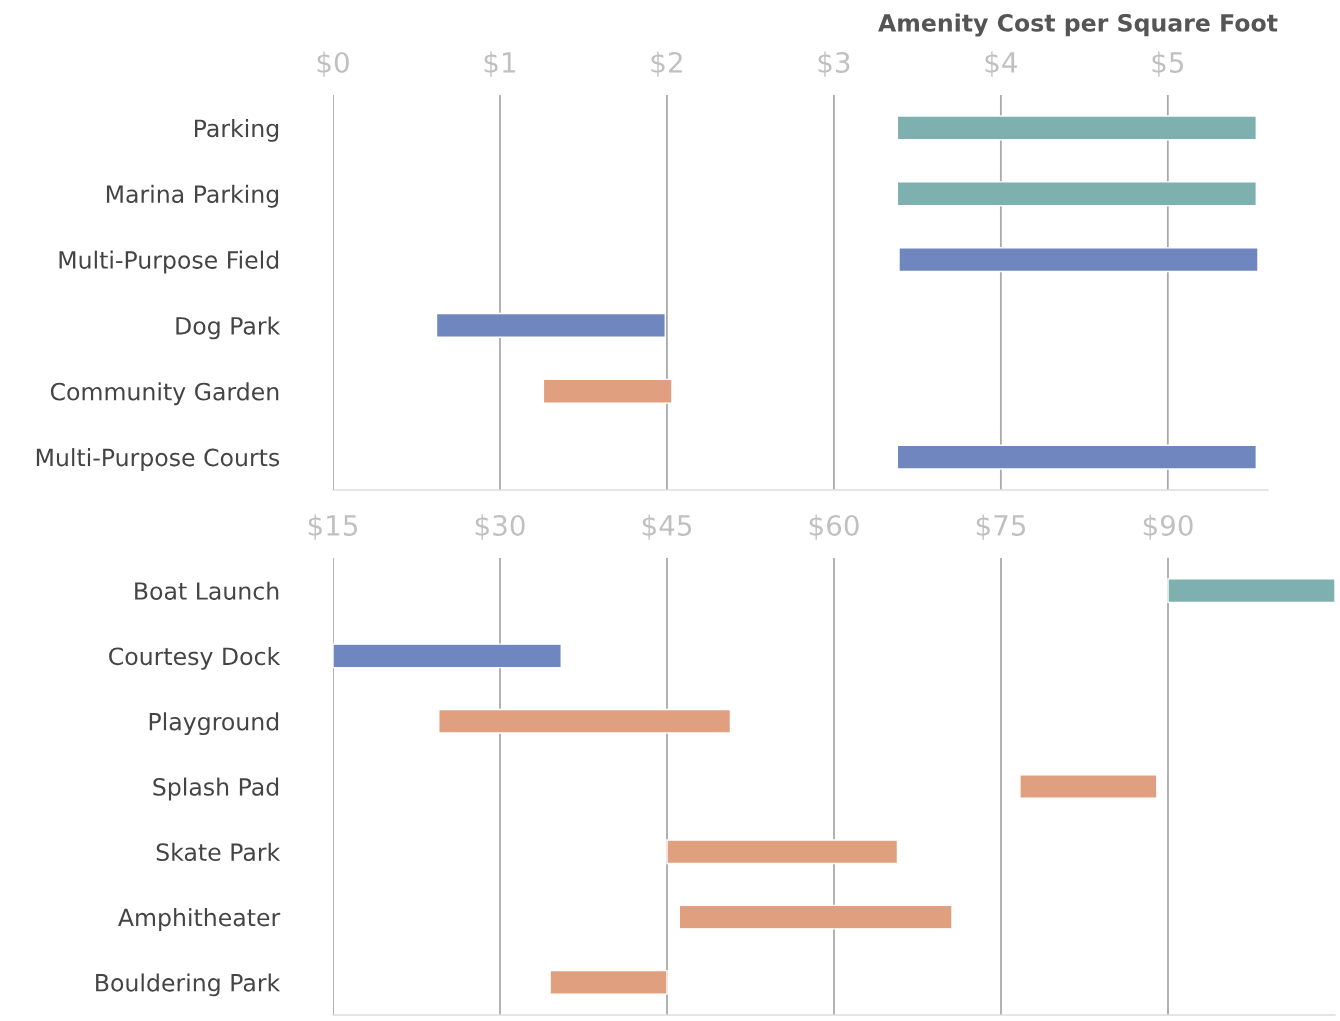 This screenshot has height=1021, width=1340. What do you see at coordinates (199, 919) in the screenshot?
I see `y-tick-label: Amphitheater` at bounding box center [199, 919].